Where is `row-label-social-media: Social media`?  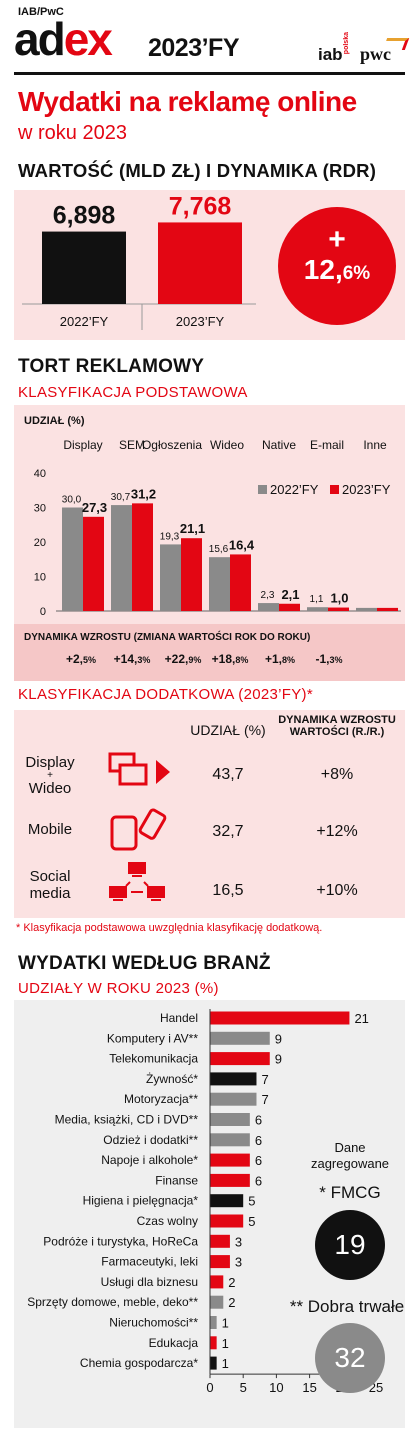 row-label-social-media: Social media is located at coordinates (50, 885).